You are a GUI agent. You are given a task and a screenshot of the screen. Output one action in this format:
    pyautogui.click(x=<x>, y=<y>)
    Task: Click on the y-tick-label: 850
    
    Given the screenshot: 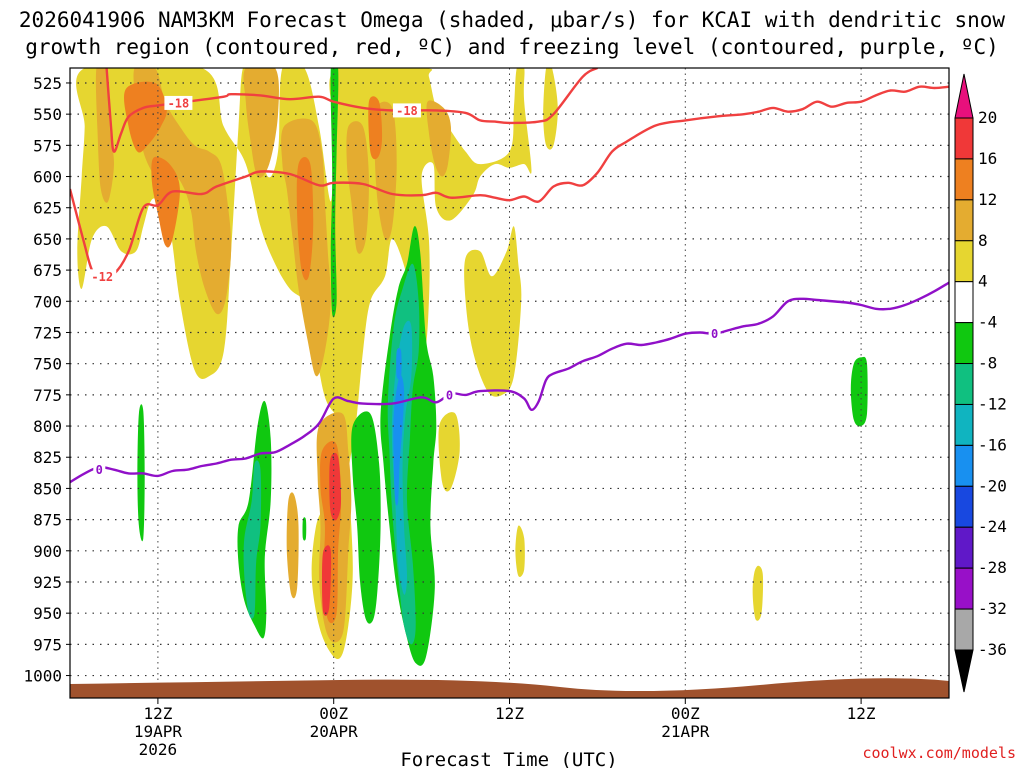 What is the action you would take?
    pyautogui.click(x=47, y=488)
    